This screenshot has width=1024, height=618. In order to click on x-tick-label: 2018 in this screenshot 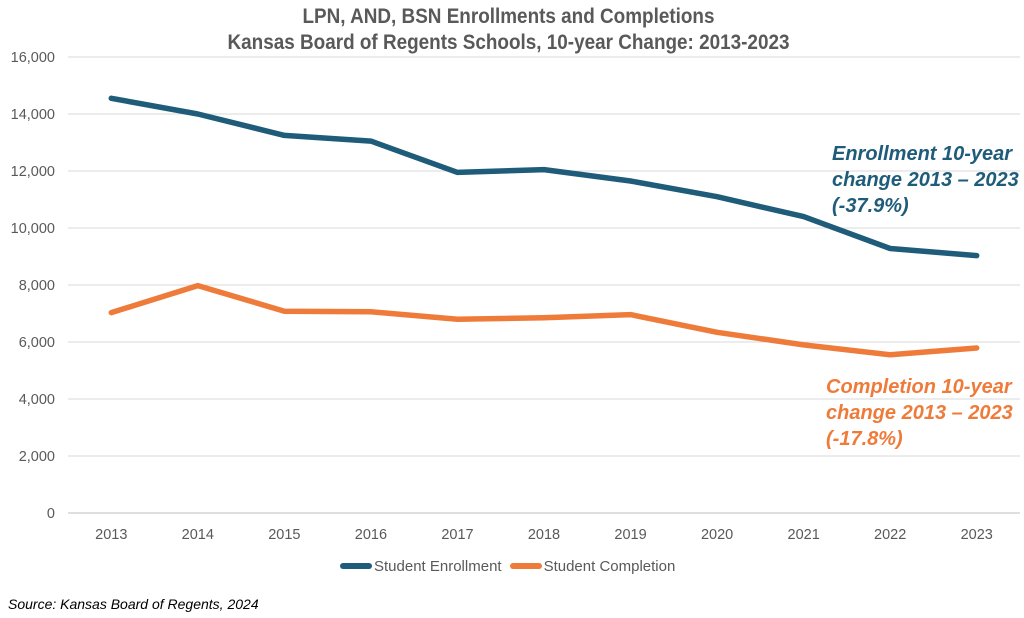, I will do `click(544, 535)`.